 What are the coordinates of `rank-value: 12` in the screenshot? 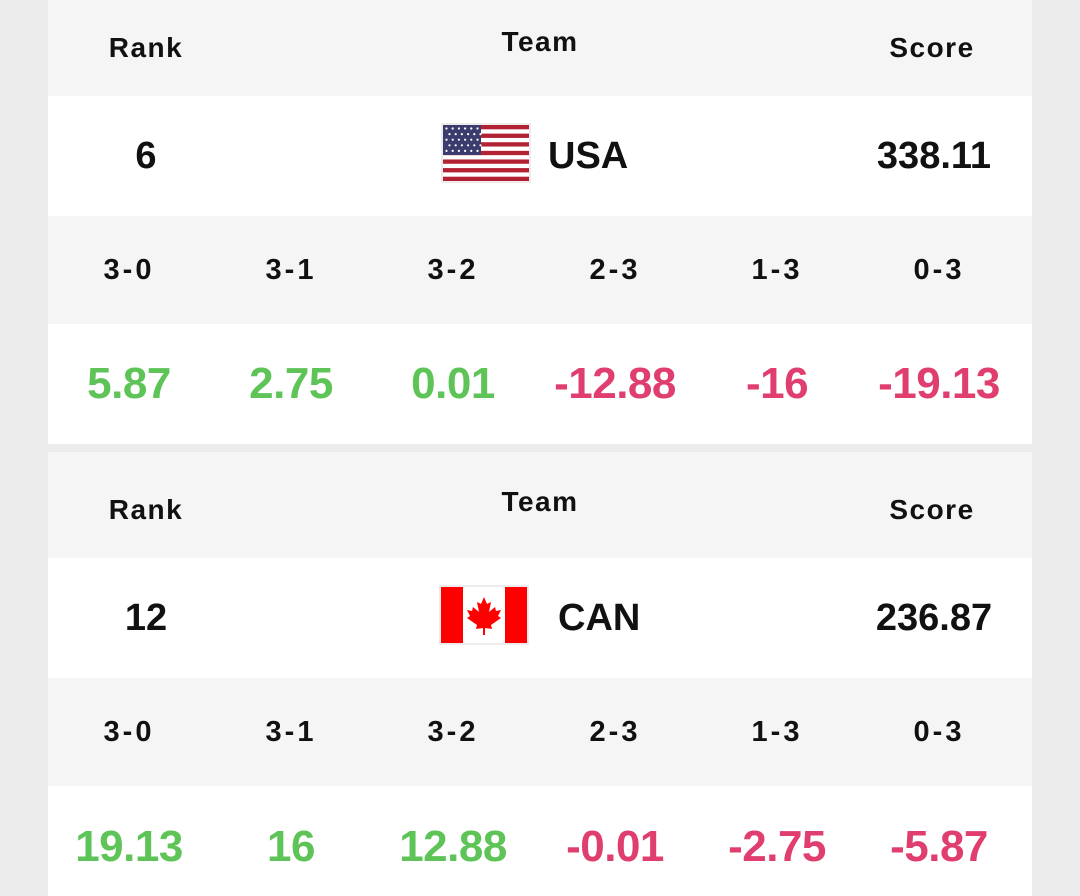 It's located at (146, 617).